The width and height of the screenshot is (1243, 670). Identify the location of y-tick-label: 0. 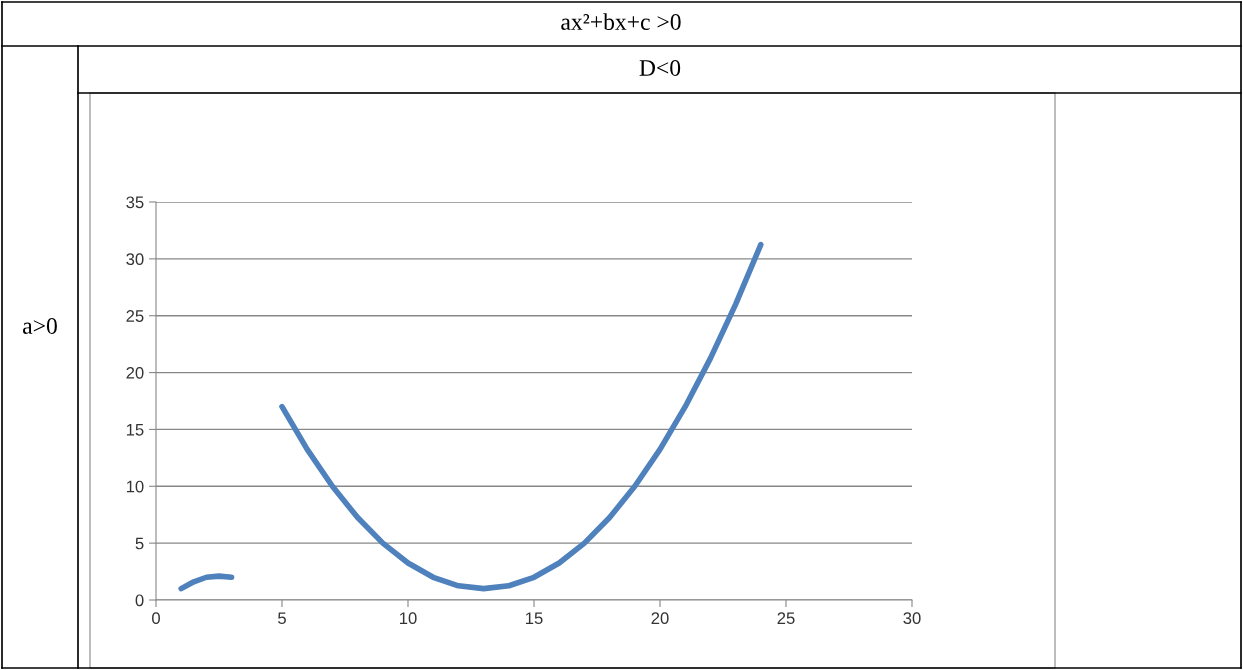
(139, 600).